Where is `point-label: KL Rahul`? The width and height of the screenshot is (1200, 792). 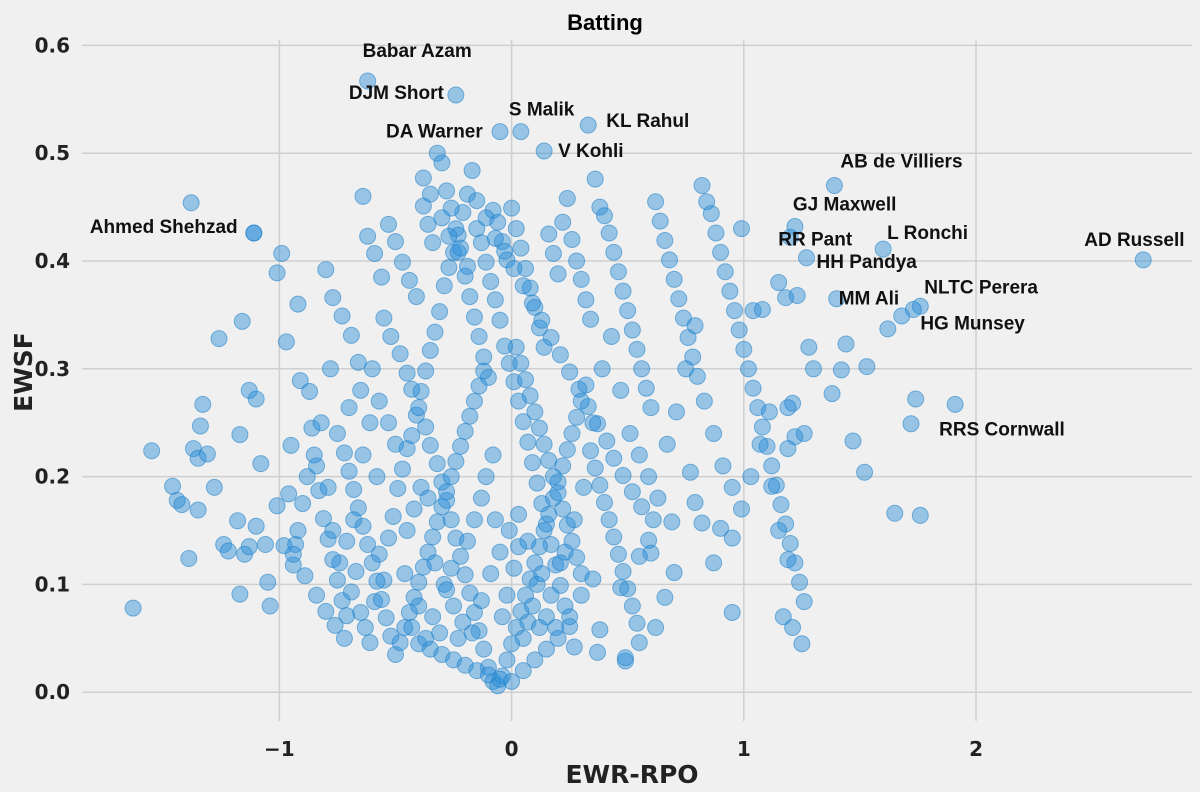
point-label: KL Rahul is located at coordinates (647, 121).